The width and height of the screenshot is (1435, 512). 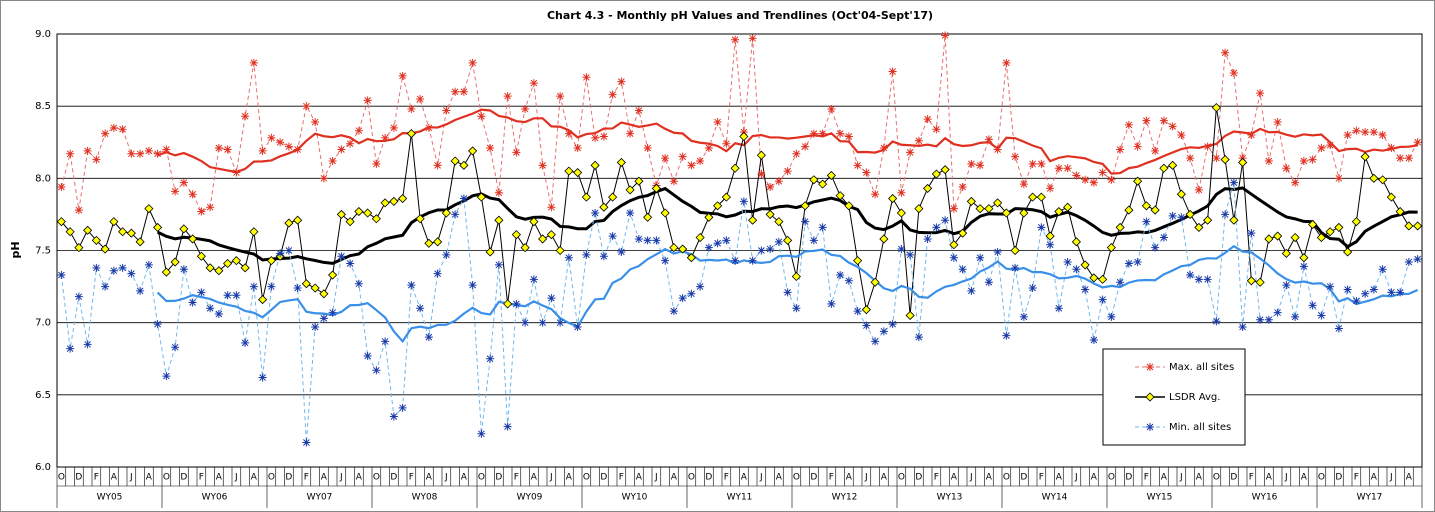 I want to click on x-tick-label: O, so click(x=796, y=478).